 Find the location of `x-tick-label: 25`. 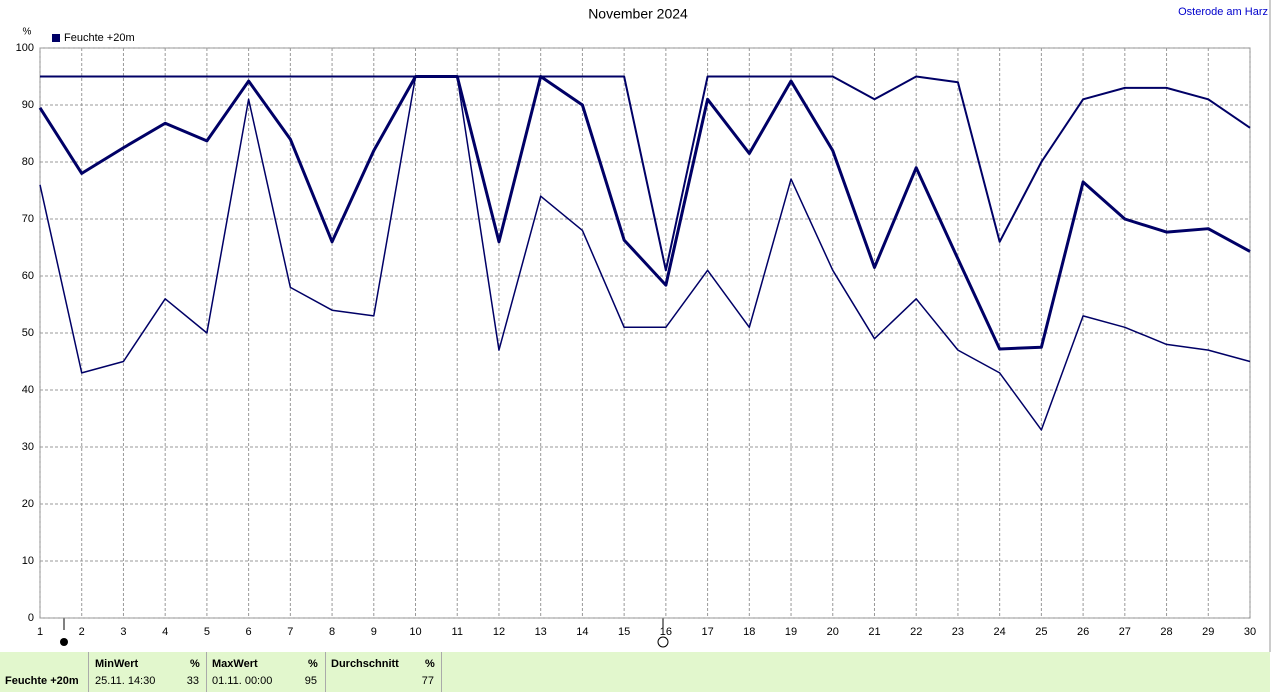

x-tick-label: 25 is located at coordinates (1041, 632).